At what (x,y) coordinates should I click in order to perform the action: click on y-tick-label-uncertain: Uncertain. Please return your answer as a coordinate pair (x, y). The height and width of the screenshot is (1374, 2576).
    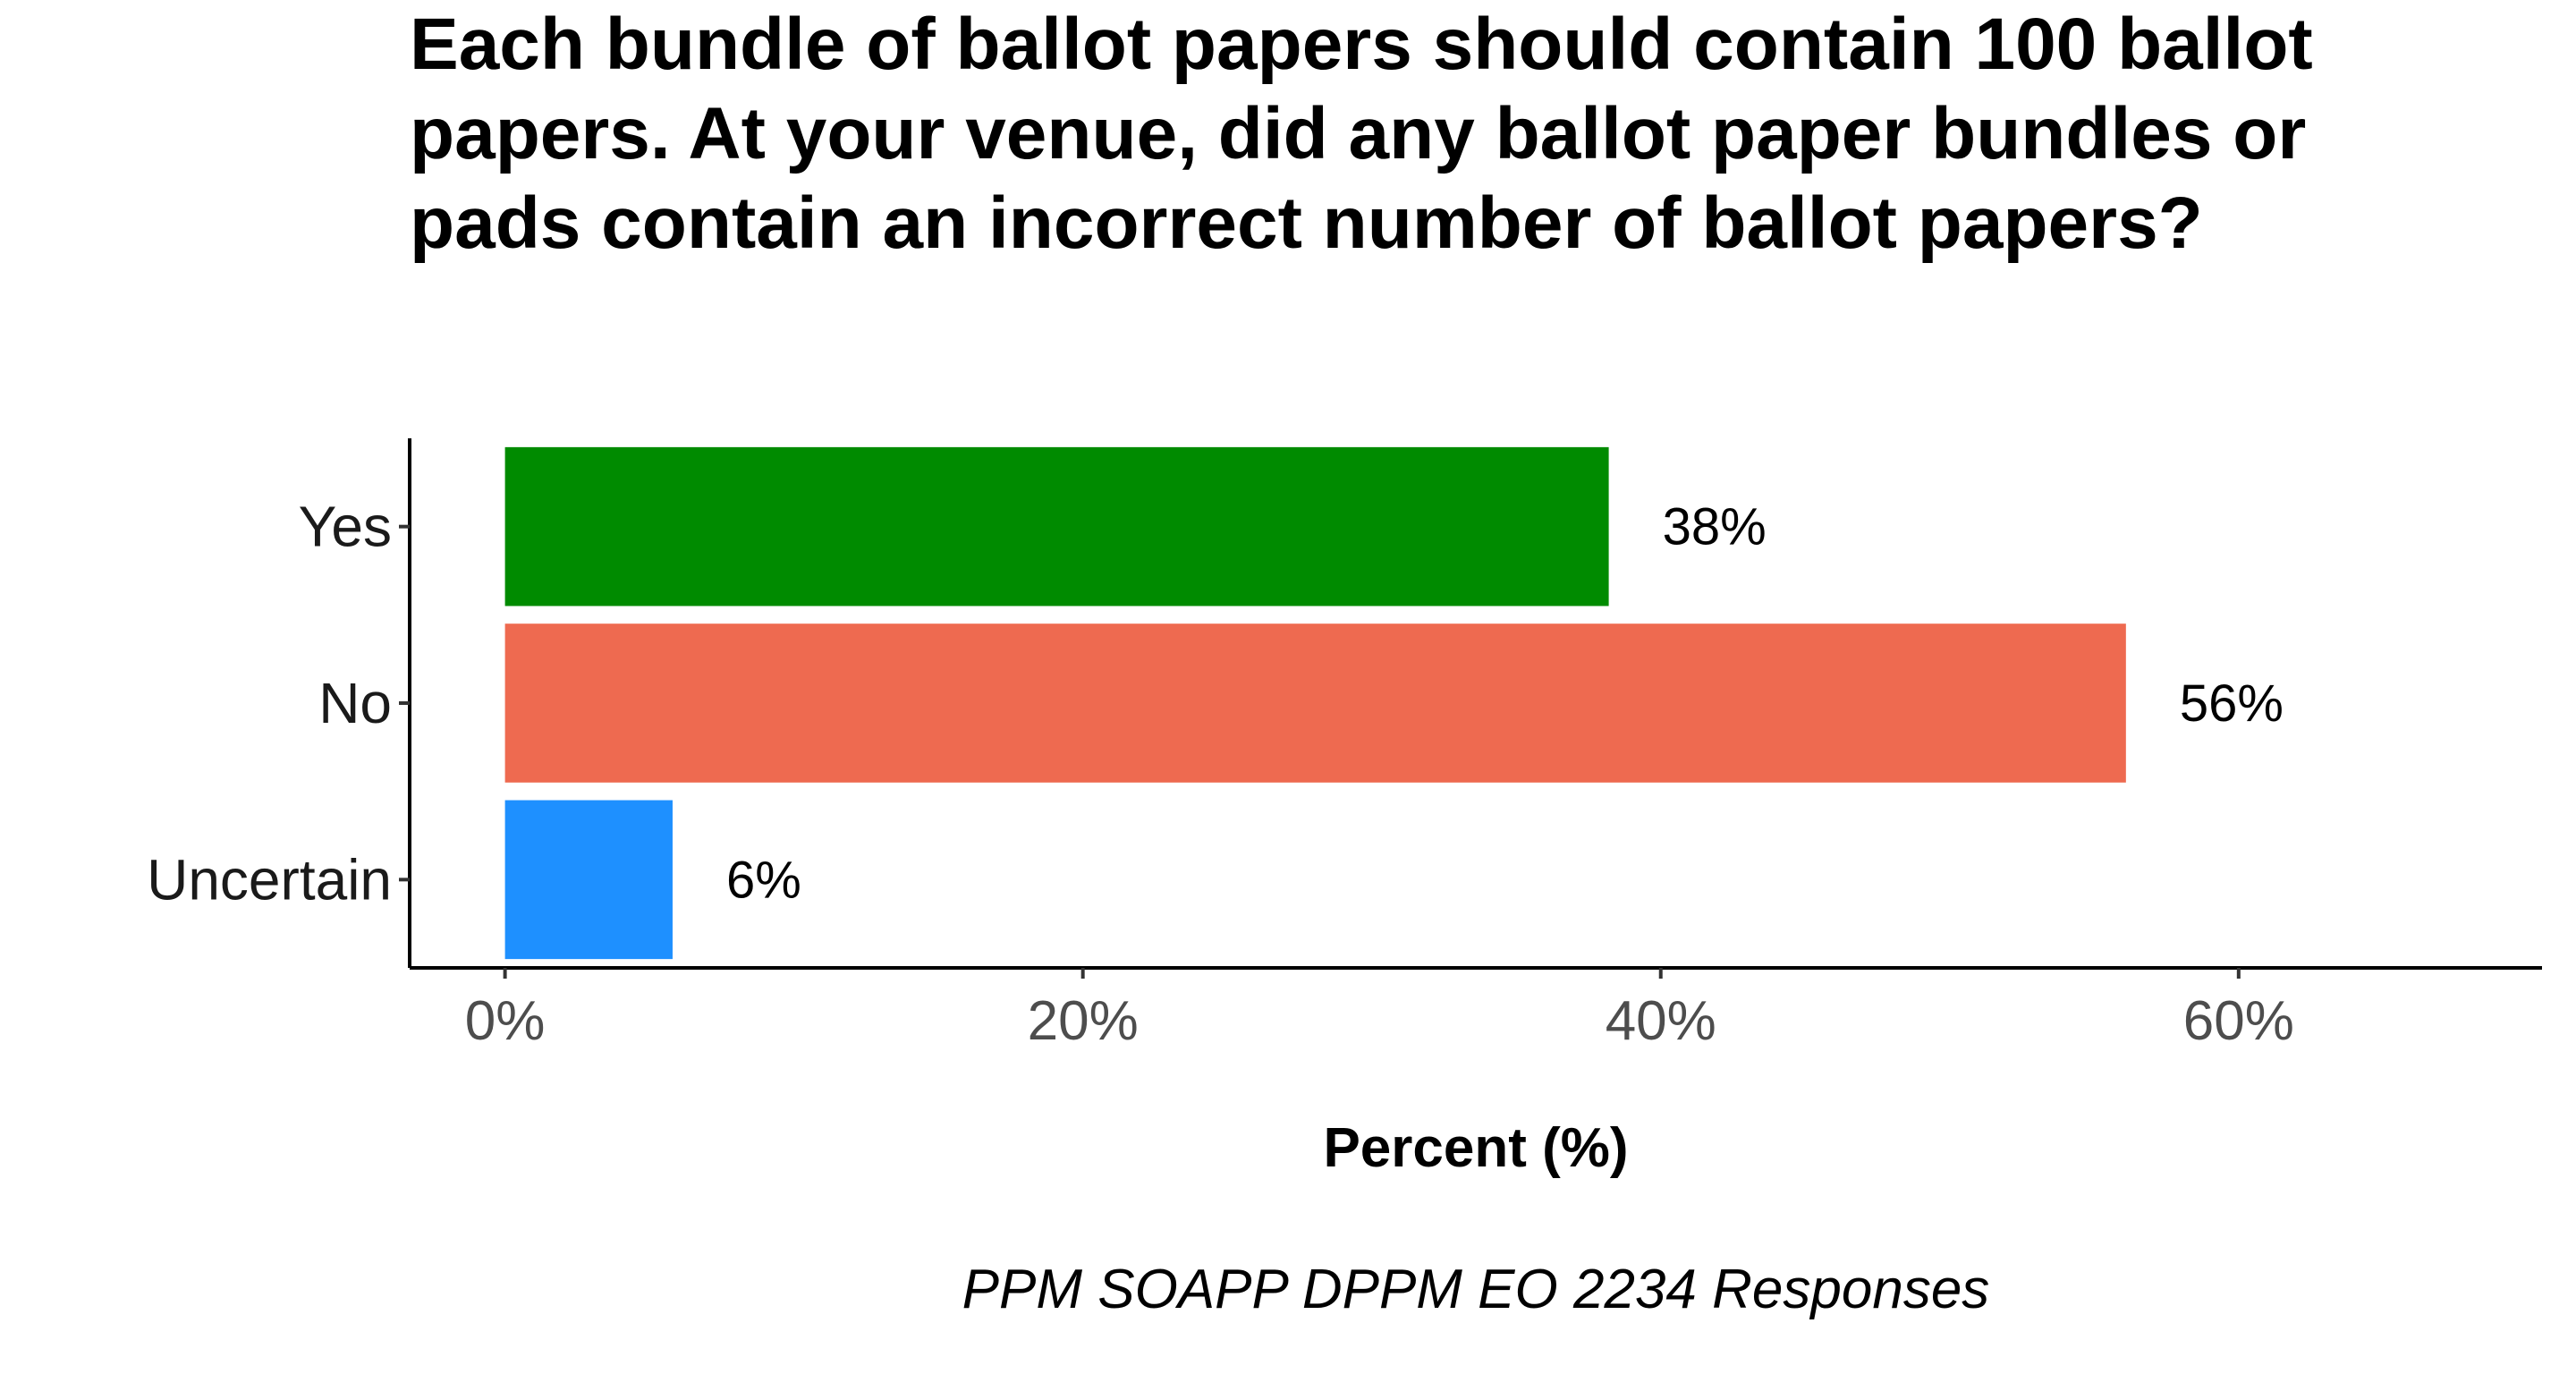
    Looking at the image, I should click on (269, 879).